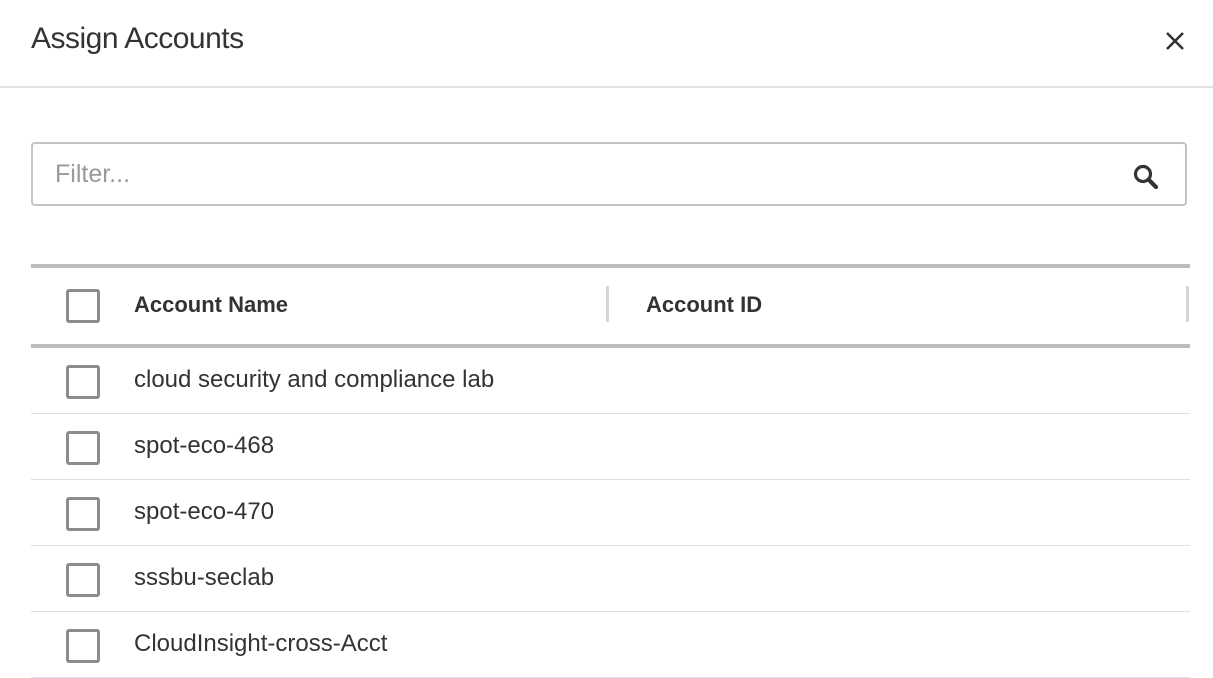  What do you see at coordinates (610, 447) in the screenshot?
I see `table-row: spot-eco-468` at bounding box center [610, 447].